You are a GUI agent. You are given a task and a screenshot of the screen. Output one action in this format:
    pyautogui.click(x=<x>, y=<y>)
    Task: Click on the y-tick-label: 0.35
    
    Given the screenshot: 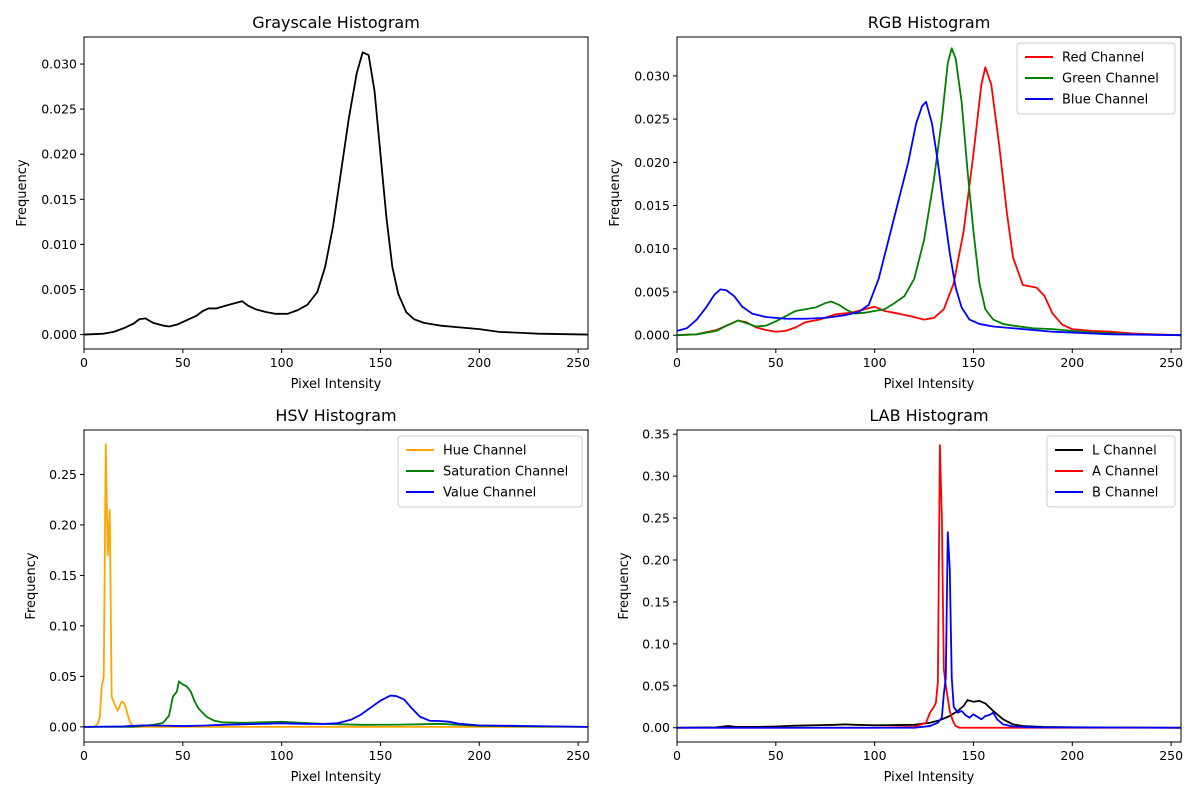 What is the action you would take?
    pyautogui.click(x=656, y=434)
    